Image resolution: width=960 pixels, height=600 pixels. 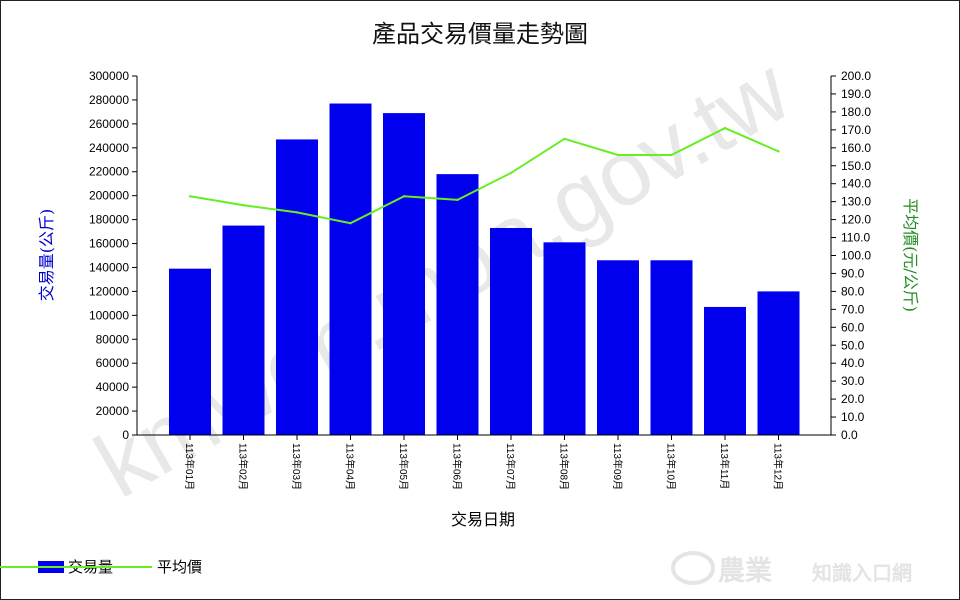 I want to click on y2-tick-label: 160.0, so click(x=856, y=148).